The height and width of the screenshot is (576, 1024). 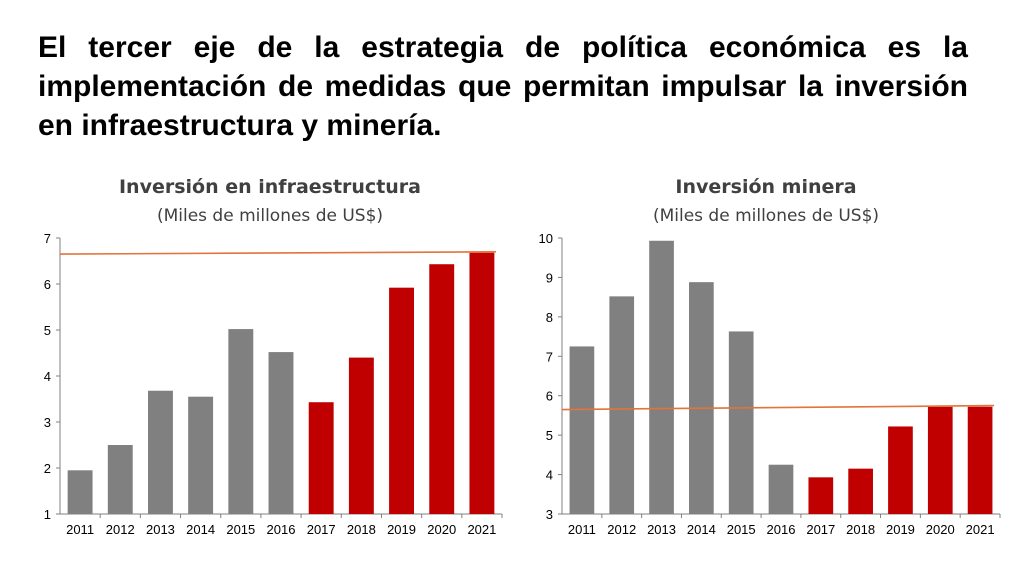 I want to click on y-tick-label: 8, so click(x=549, y=317).